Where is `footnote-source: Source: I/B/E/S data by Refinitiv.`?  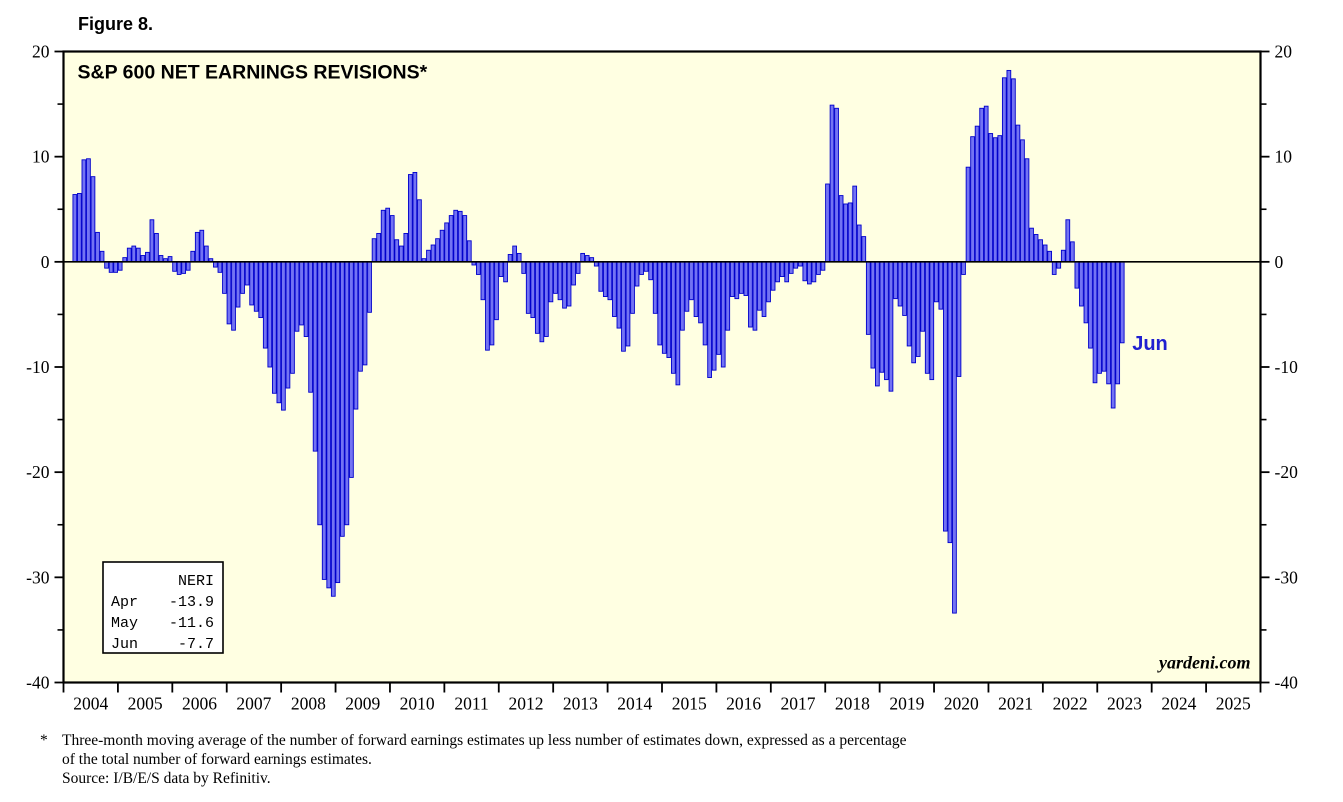 footnote-source: Source: I/B/E/S data by Refinitiv. is located at coordinates (166, 778).